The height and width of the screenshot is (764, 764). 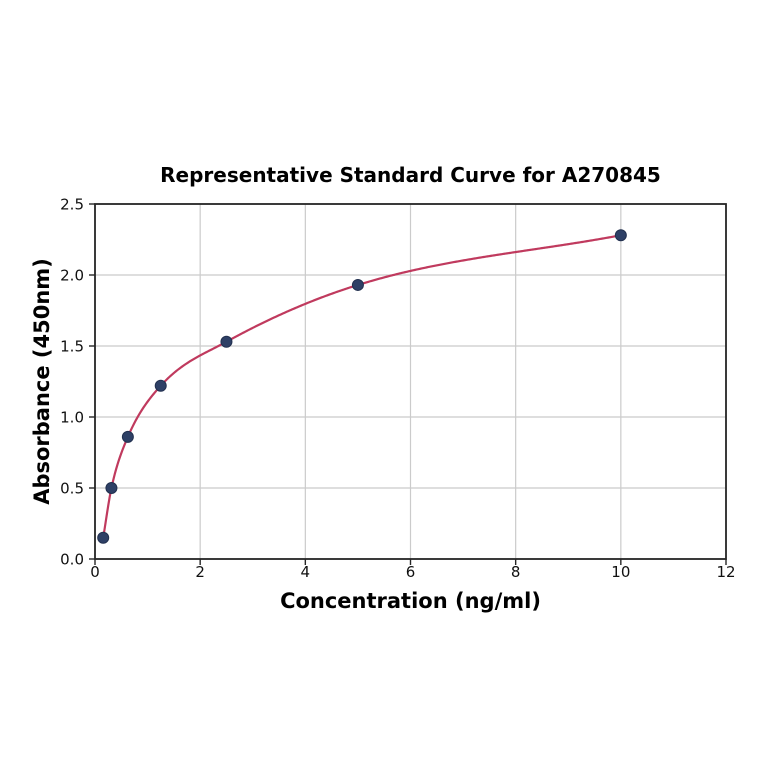 I want to click on y-tick-label: 0.5, so click(x=72, y=489).